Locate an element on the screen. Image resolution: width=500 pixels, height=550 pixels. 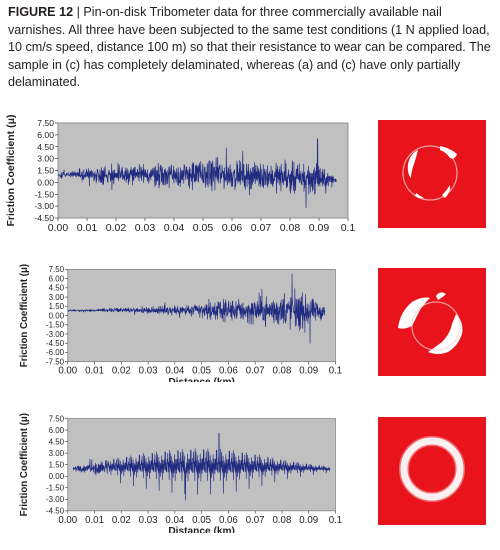
wear-track-ring-edge is located at coordinates (432, 469).